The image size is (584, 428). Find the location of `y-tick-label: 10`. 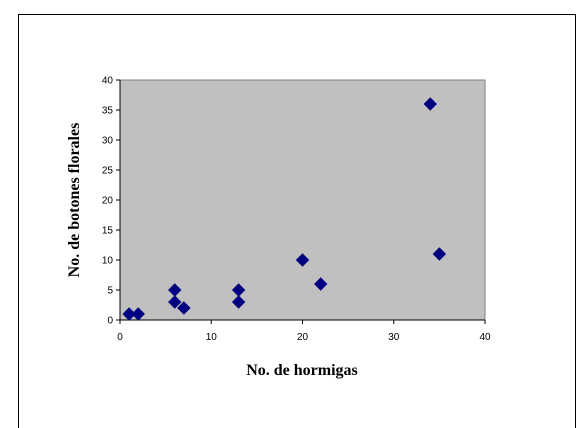

y-tick-label: 10 is located at coordinates (108, 261).